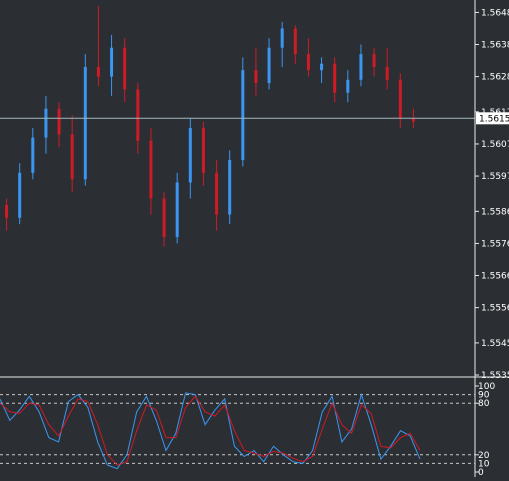  What do you see at coordinates (484, 404) in the screenshot?
I see `osc-tick-label: 80` at bounding box center [484, 404].